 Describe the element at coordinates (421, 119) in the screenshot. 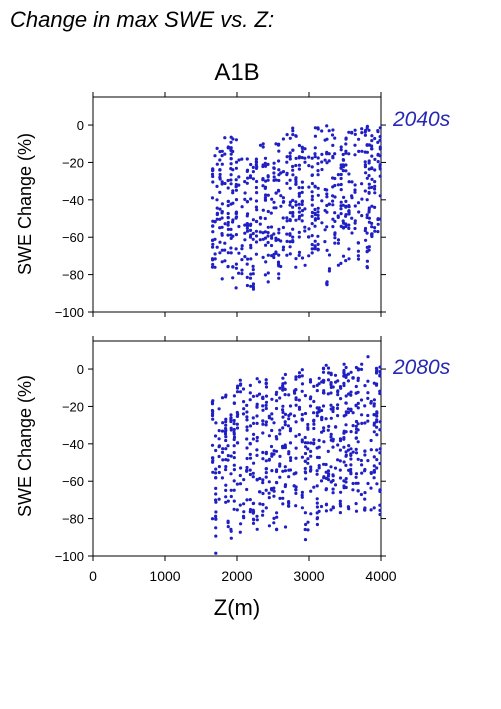

I see `period-label: 2040s` at that location.